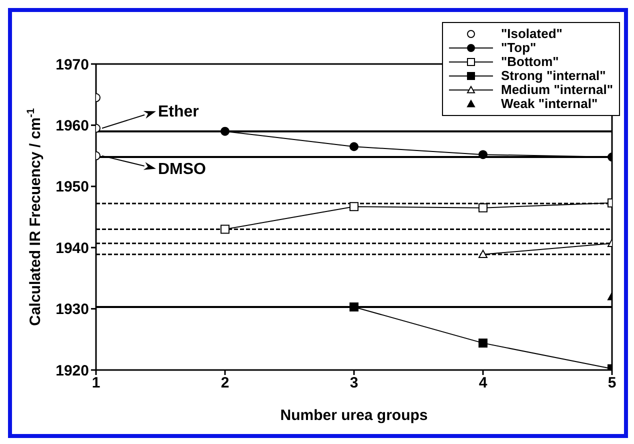 The height and width of the screenshot is (444, 634). What do you see at coordinates (556, 89) in the screenshot?
I see `legend-label: Medium "internal"` at bounding box center [556, 89].